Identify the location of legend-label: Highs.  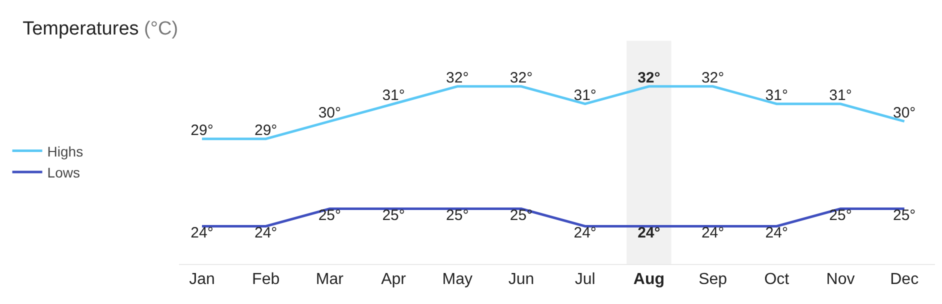
(65, 151).